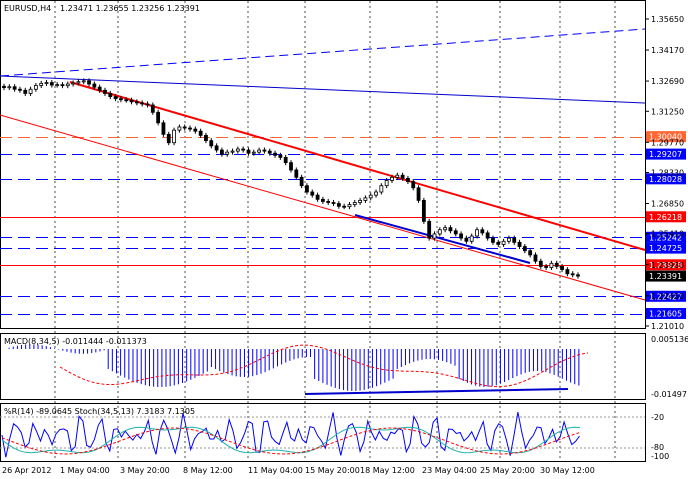  I want to click on level-price-label: 1.24725, so click(666, 248).